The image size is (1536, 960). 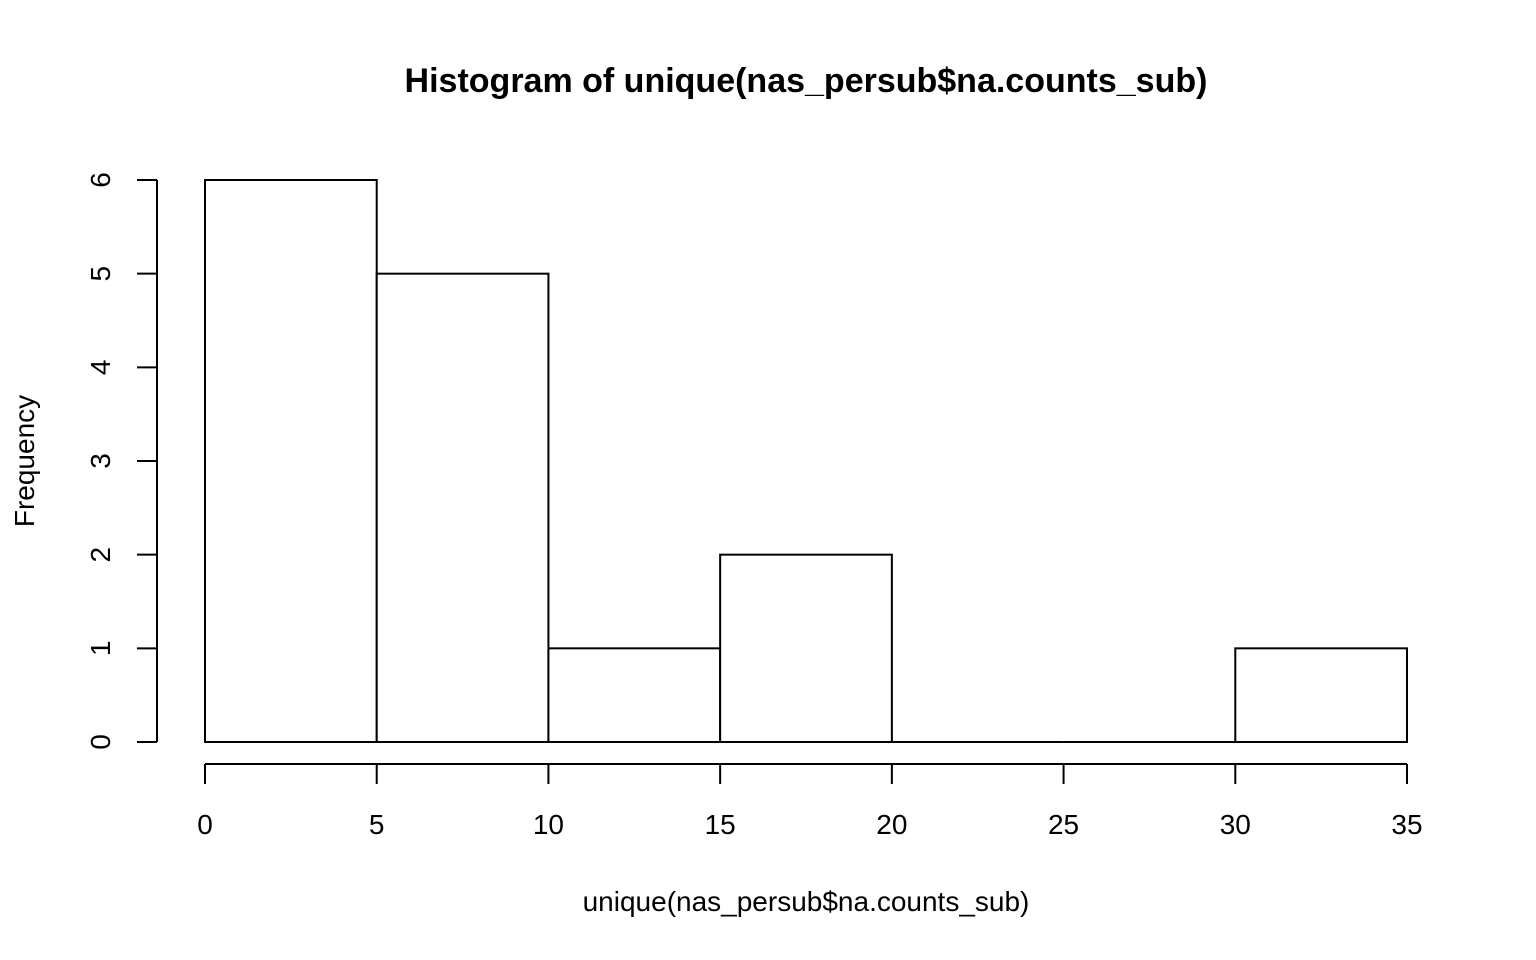 I want to click on x-tick-label-6: 30, so click(x=1235, y=824).